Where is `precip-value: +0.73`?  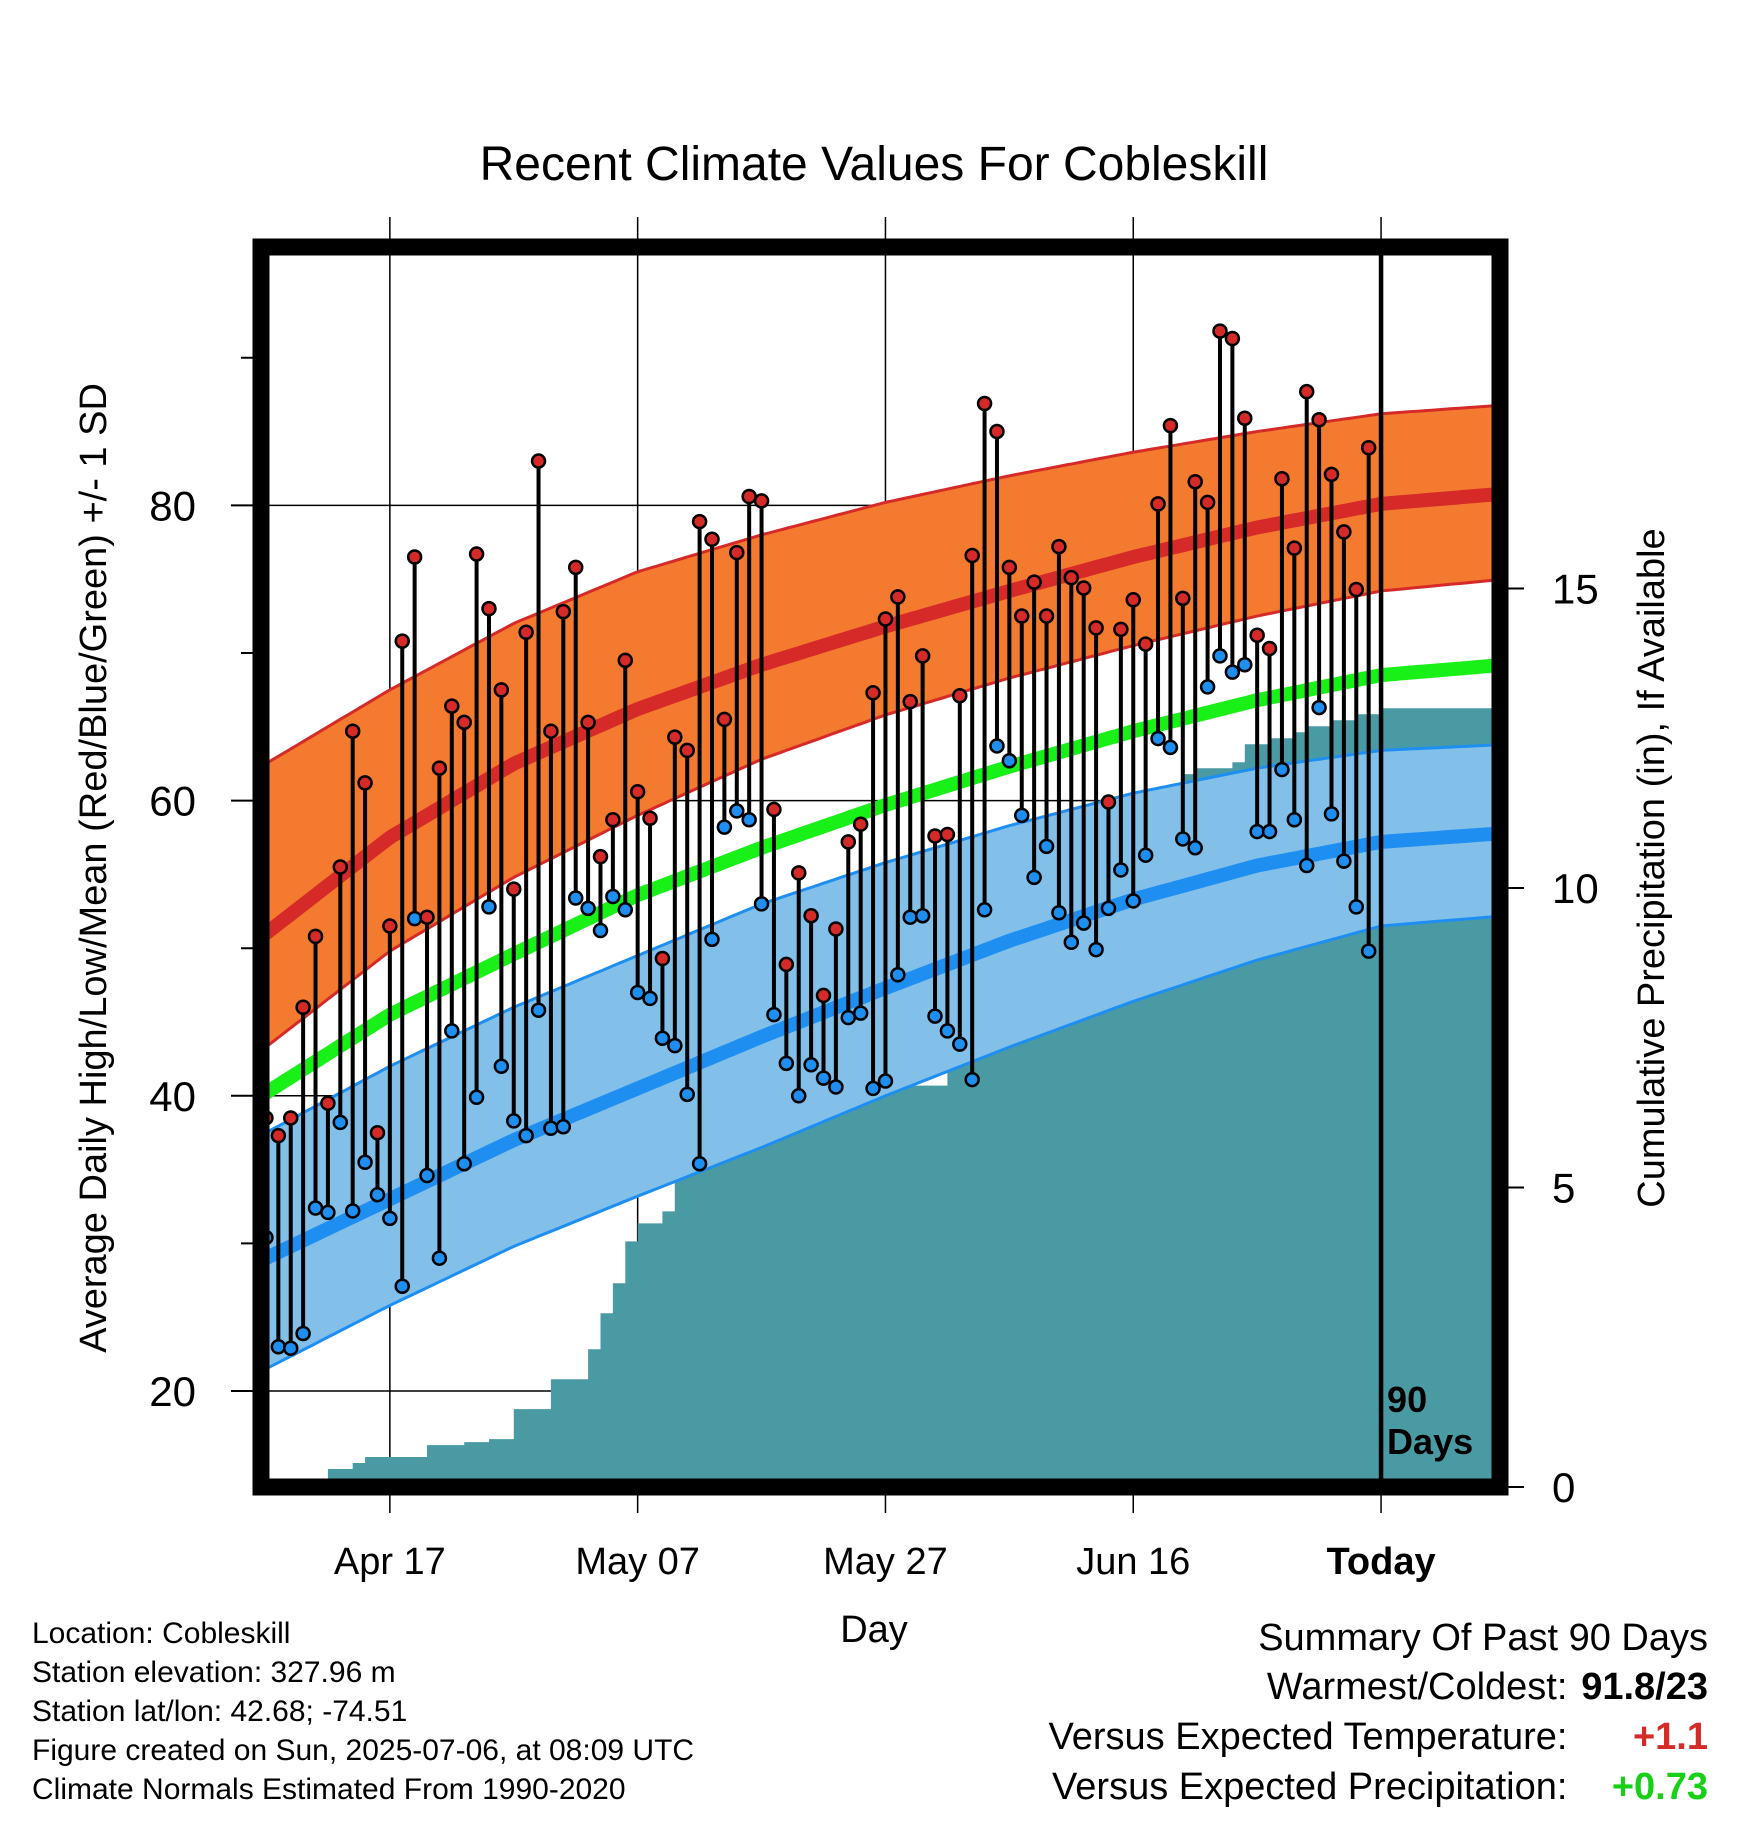
precip-value: +0.73 is located at coordinates (1659, 1787).